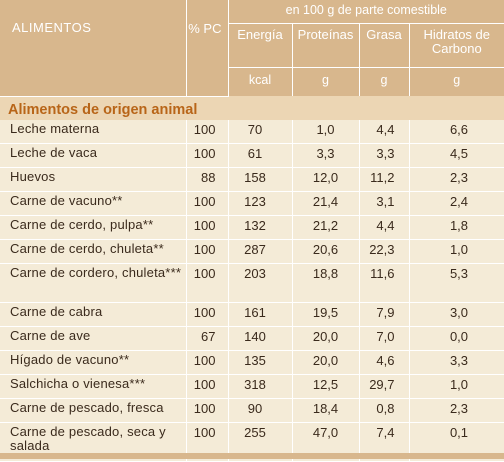 This screenshot has height=462, width=504. Describe the element at coordinates (384, 314) in the screenshot. I see `grasa-cell: 7,9` at that location.